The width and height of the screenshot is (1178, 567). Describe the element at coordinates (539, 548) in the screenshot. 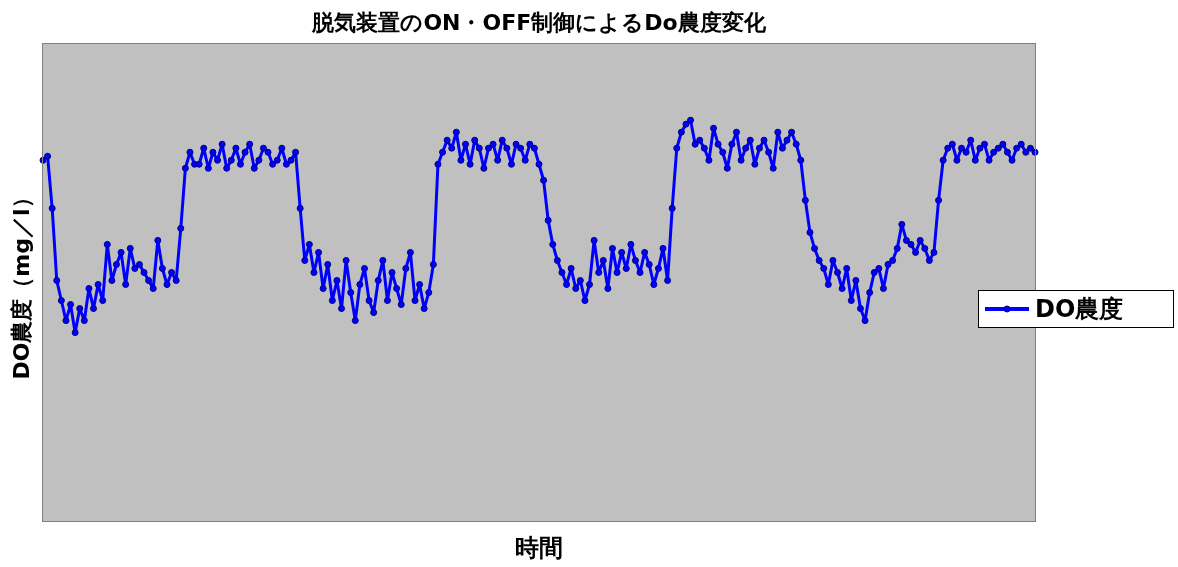

I see `x-axis-title: 時間` at that location.